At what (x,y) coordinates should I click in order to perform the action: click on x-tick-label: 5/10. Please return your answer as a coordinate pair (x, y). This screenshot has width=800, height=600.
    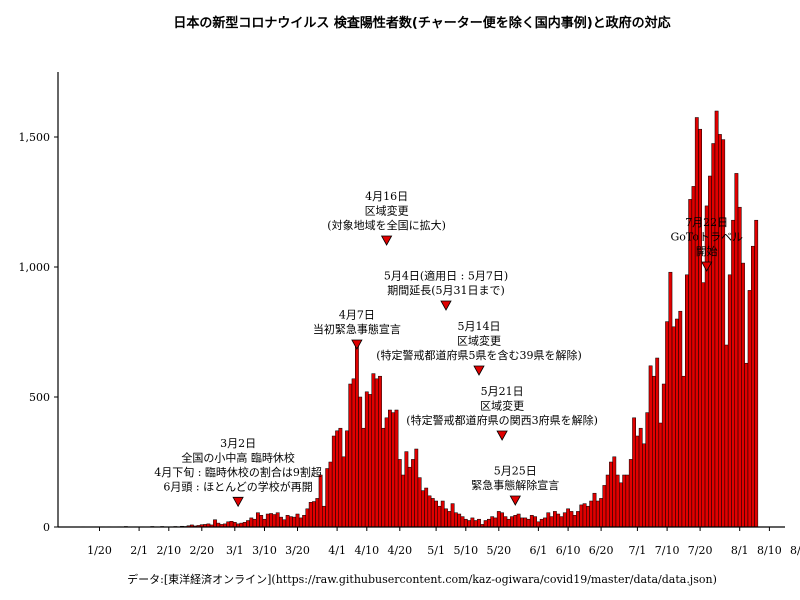
    Looking at the image, I should click on (465, 550).